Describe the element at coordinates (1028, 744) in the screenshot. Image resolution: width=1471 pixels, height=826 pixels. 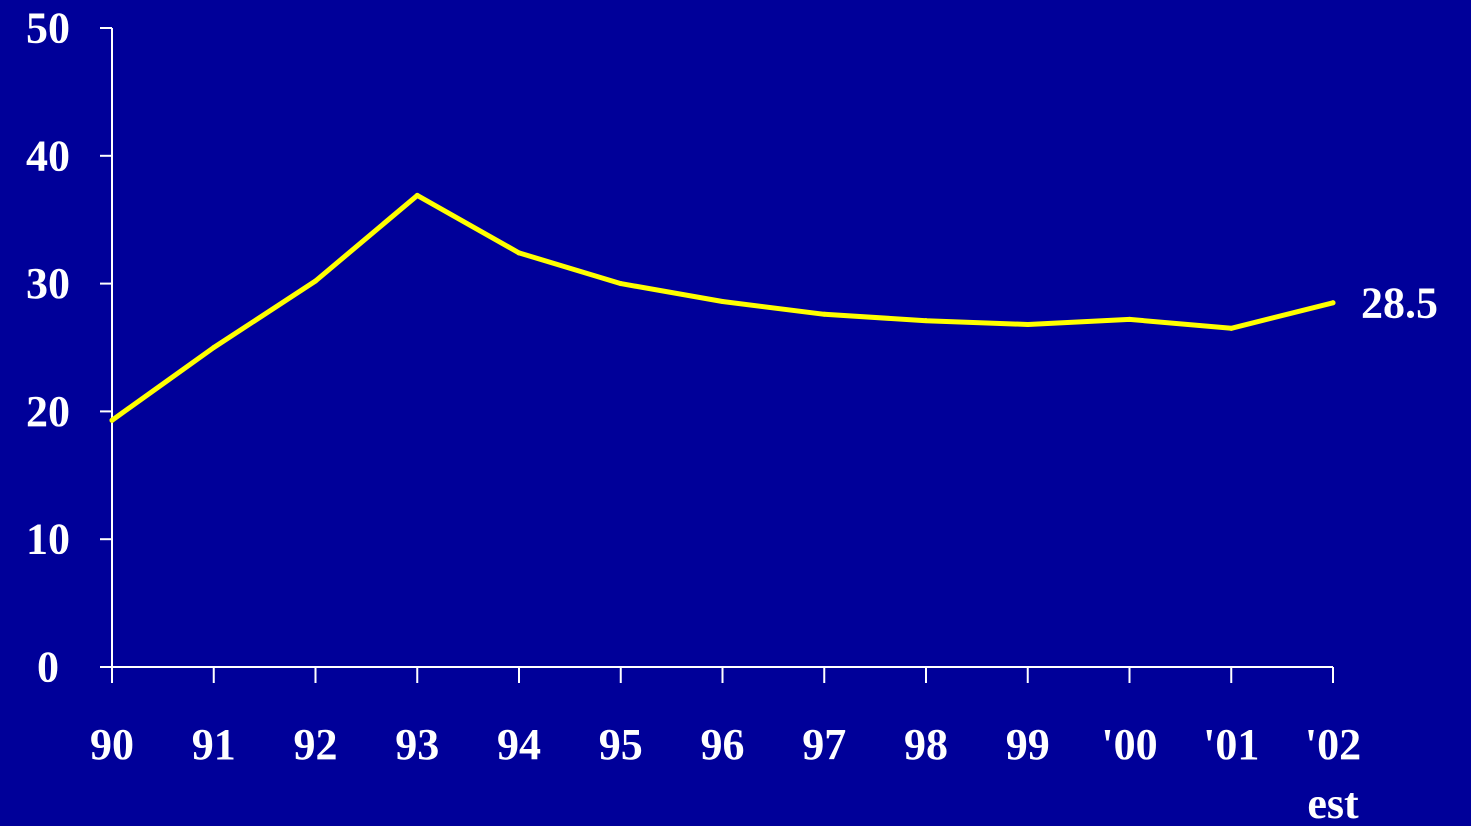
I see `x-tick-label: 99` at that location.